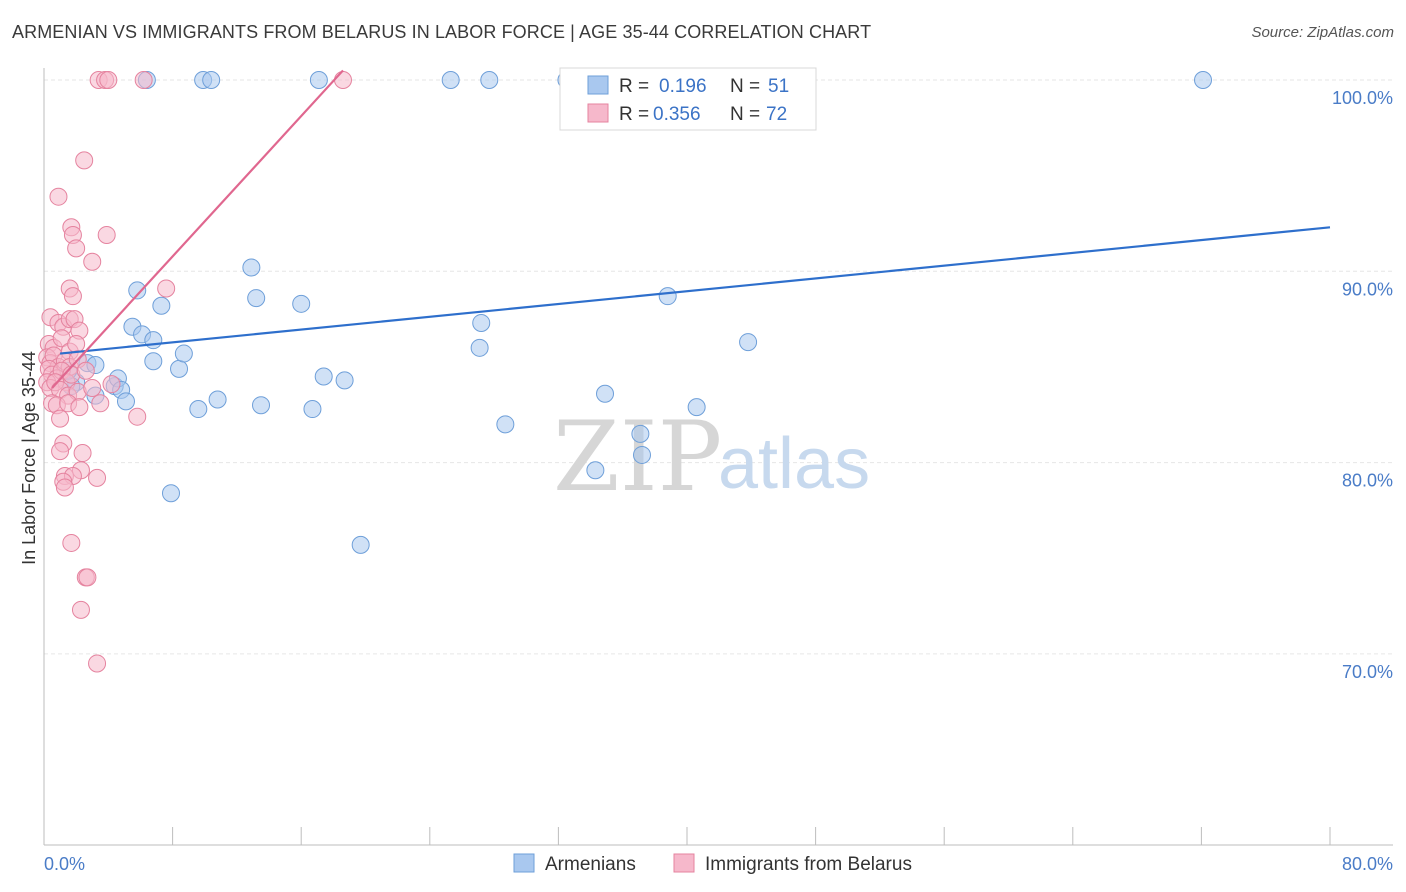  What do you see at coordinates (524, 863) in the screenshot?
I see `legend-bottom-swatch-armenians` at bounding box center [524, 863].